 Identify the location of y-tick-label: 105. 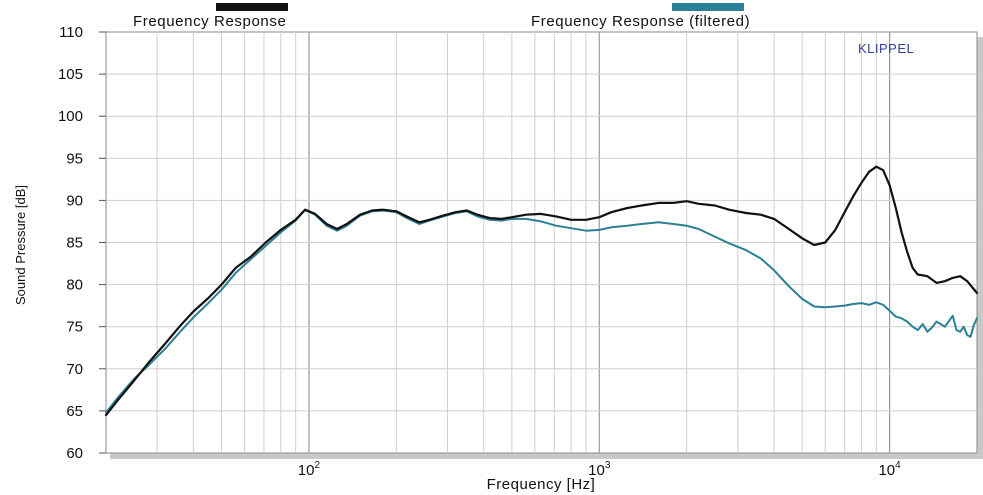
(70, 74).